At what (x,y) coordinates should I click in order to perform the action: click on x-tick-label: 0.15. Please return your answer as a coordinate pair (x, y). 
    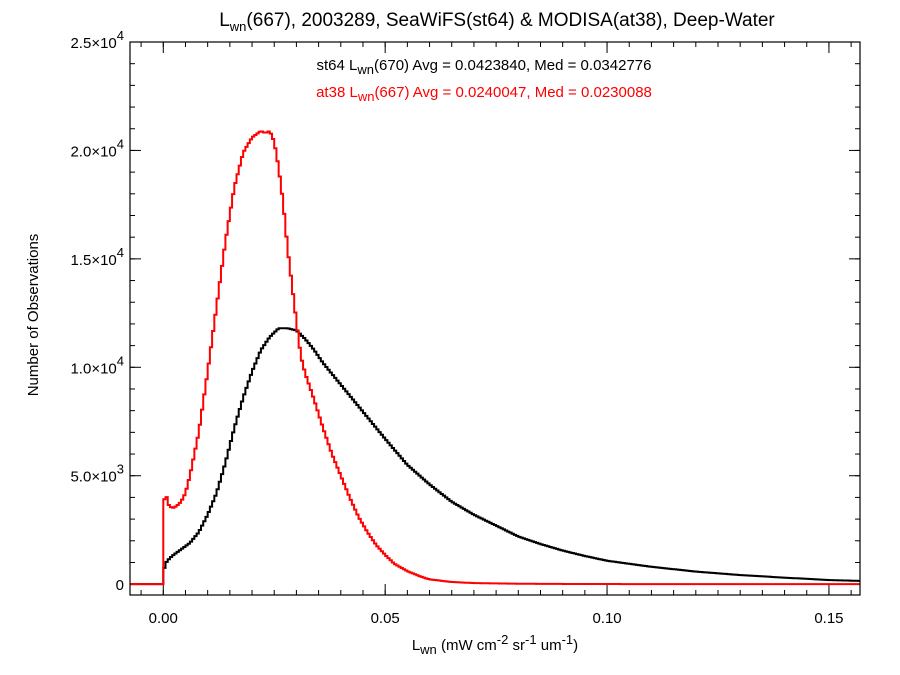
    Looking at the image, I should click on (828, 618).